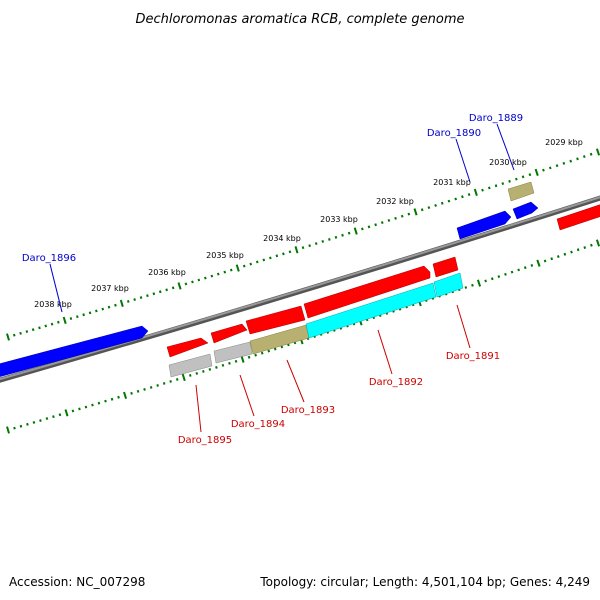  What do you see at coordinates (454, 133) in the screenshot?
I see `forward-gene-label: Daro_1890` at bounding box center [454, 133].